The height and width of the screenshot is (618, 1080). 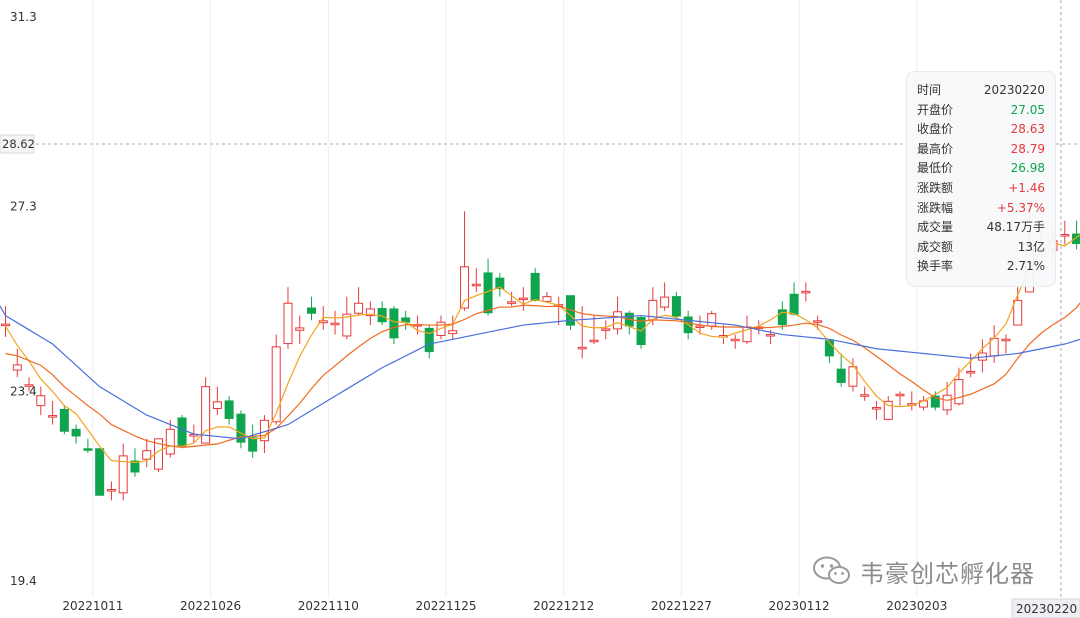 I want to click on tooltip-row: 涨跌幅 +5.37%, so click(x=981, y=209).